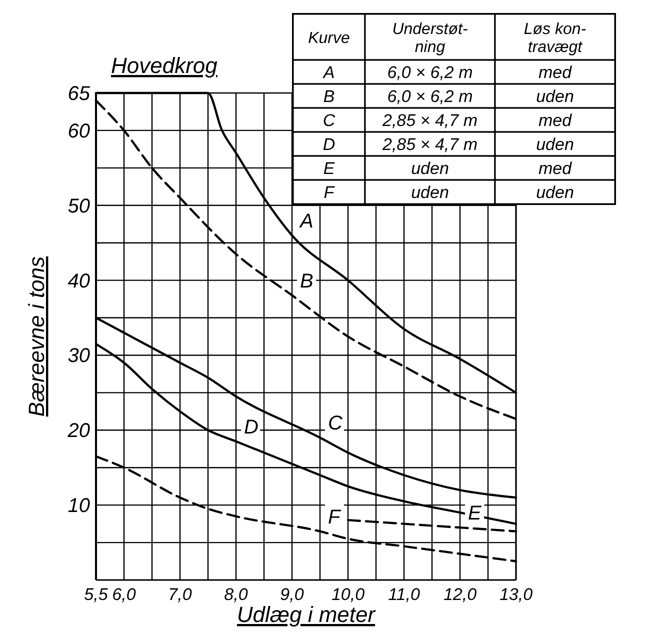  Describe the element at coordinates (307, 281) in the screenshot. I see `series-label: B` at that location.